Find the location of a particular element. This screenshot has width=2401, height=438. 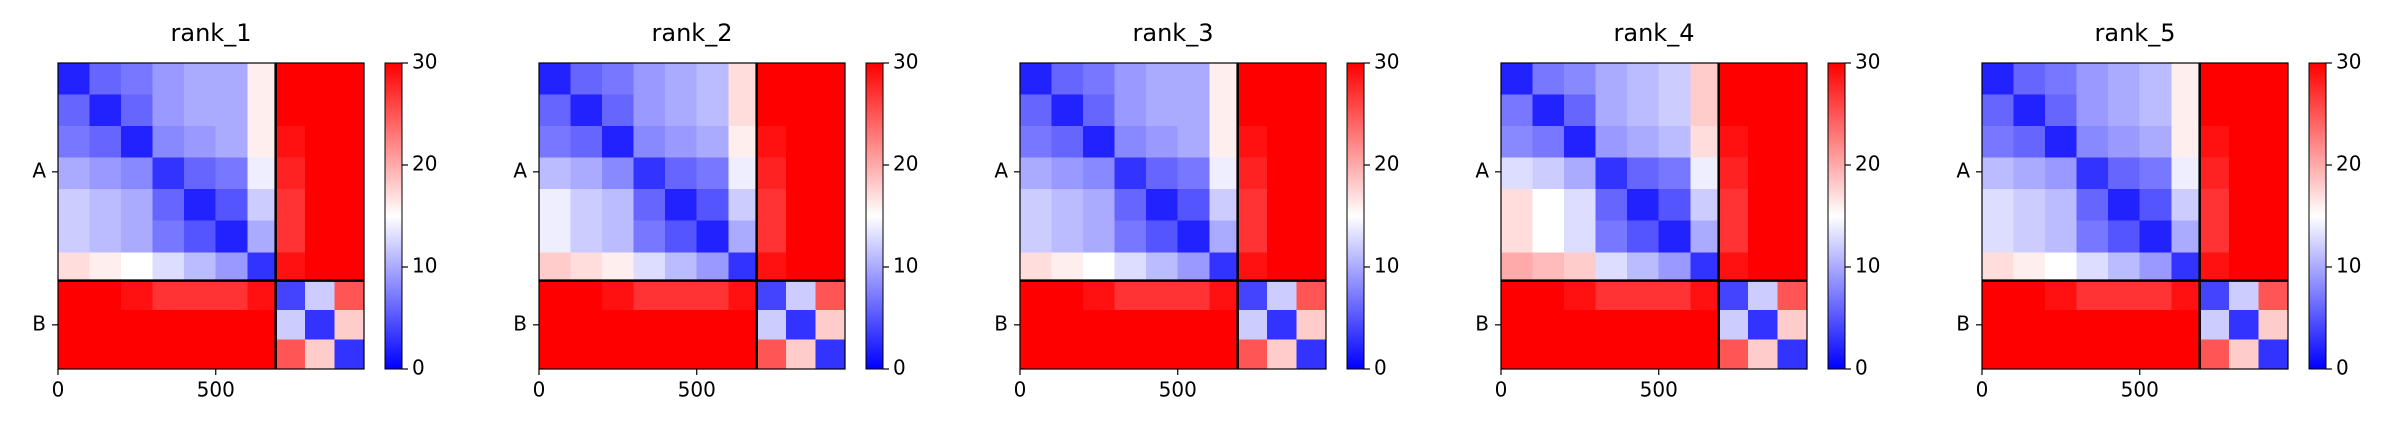

y-tick-label: B is located at coordinates (39, 323).